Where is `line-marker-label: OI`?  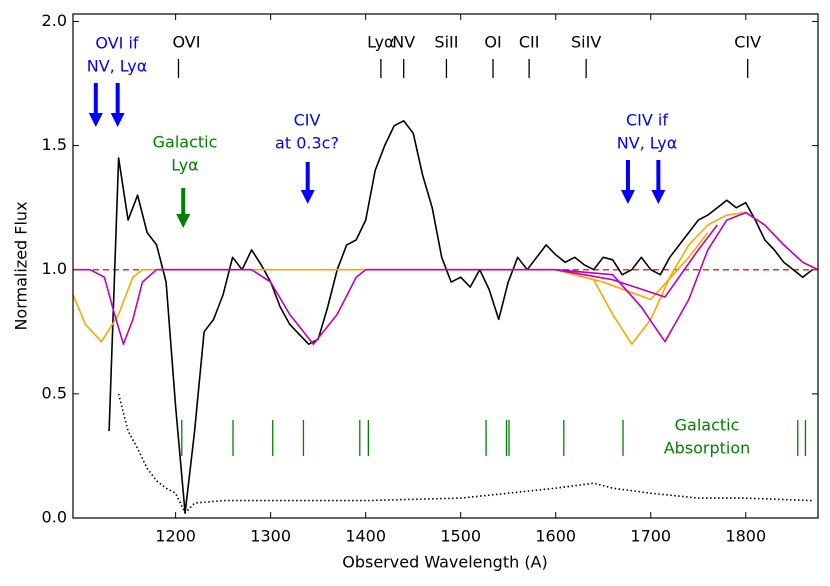
line-marker-label: OI is located at coordinates (492, 42).